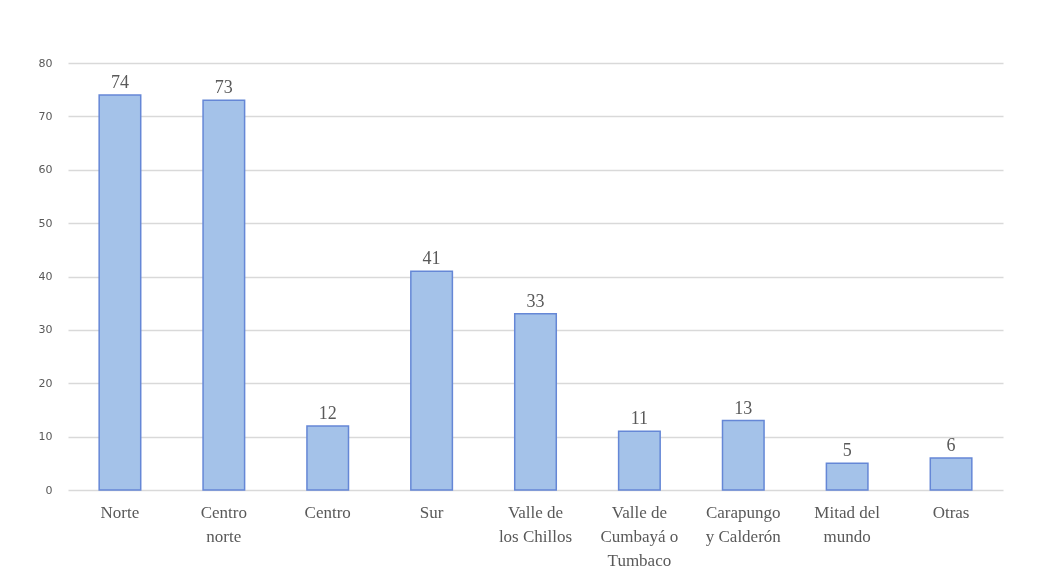 The image size is (1053, 583). What do you see at coordinates (951, 444) in the screenshot?
I see `data-label: 6` at bounding box center [951, 444].